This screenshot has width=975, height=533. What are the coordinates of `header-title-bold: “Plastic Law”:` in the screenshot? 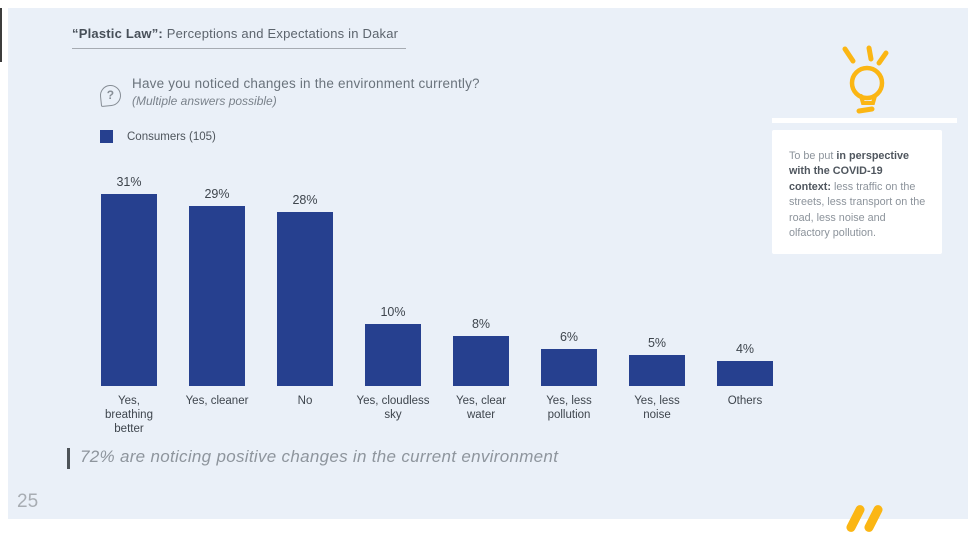 It's located at (117, 33).